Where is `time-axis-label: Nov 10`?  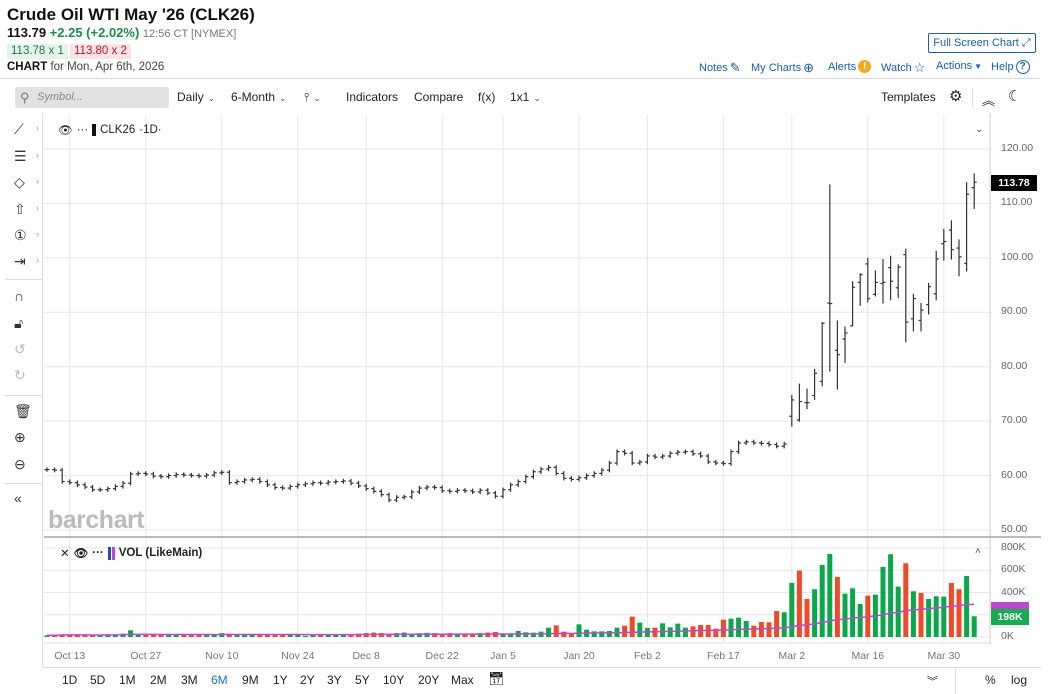 time-axis-label: Nov 10 is located at coordinates (222, 656).